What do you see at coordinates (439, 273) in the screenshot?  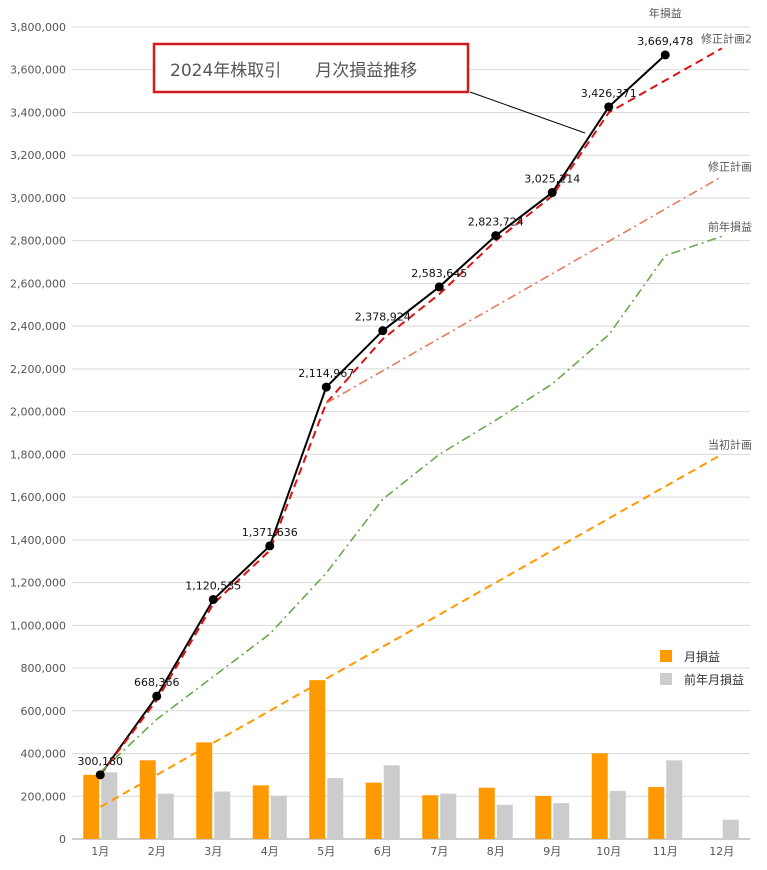 I see `data-label: 2,583,645` at bounding box center [439, 273].